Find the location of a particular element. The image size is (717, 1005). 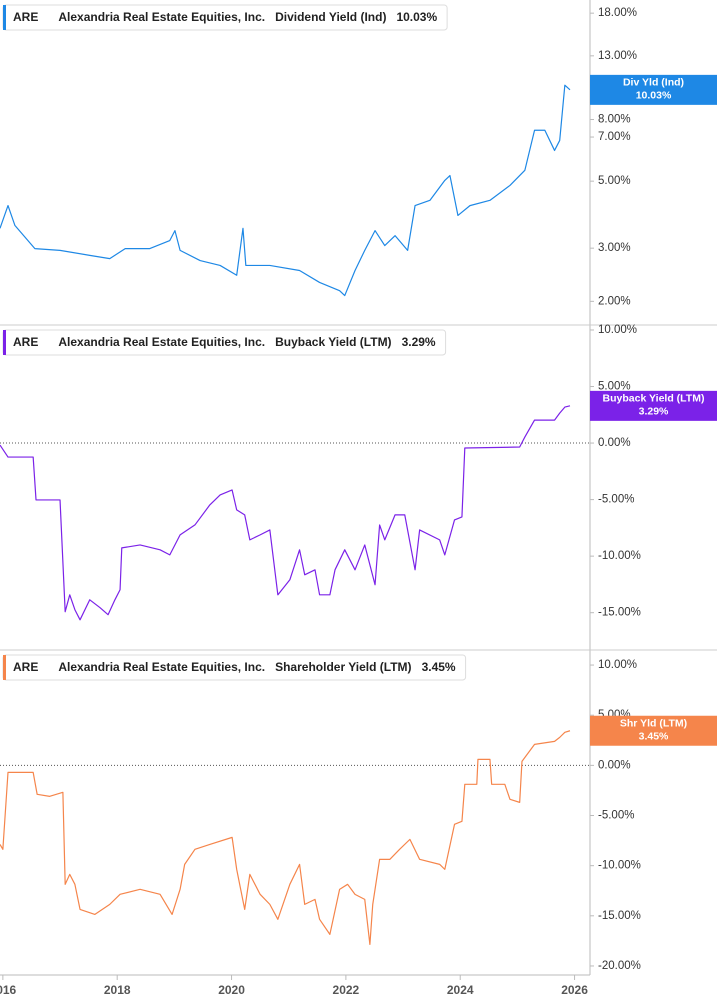

value-tag-value: 3.29% is located at coordinates (654, 412).